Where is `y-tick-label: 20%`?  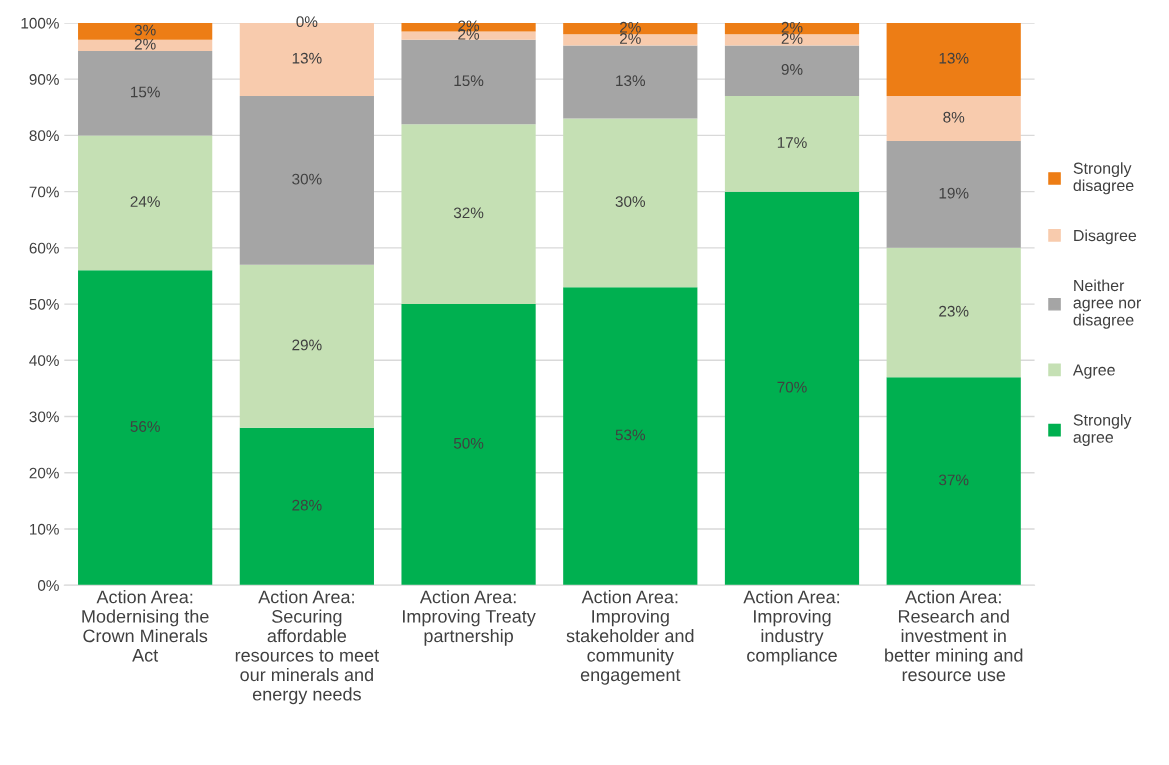 y-tick-label: 20% is located at coordinates (44, 473).